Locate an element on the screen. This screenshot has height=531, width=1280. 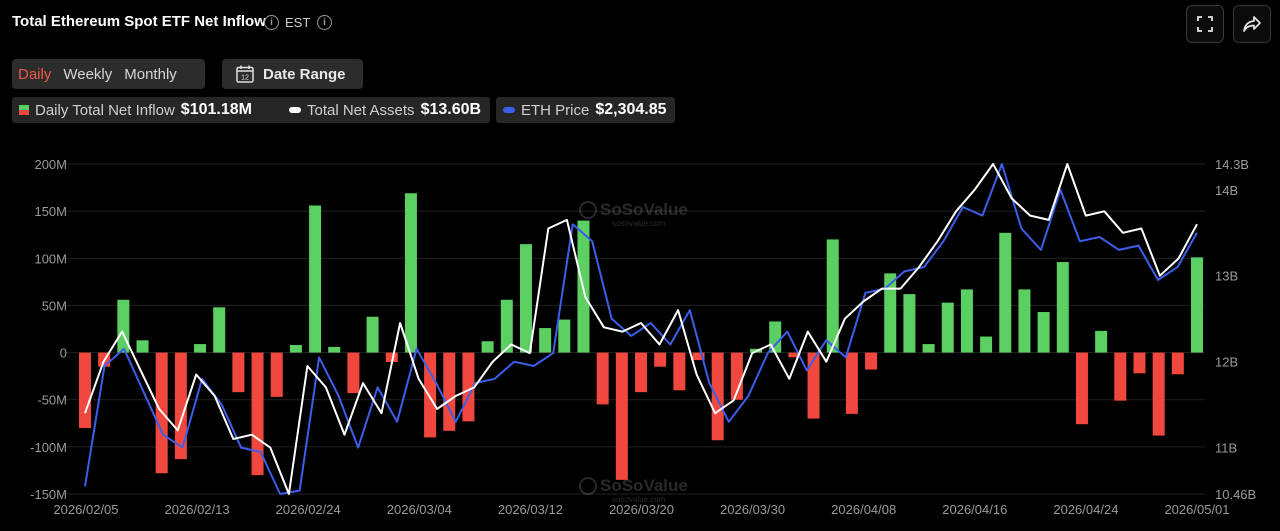
y-left-tick-label: 150M is located at coordinates (50, 211).